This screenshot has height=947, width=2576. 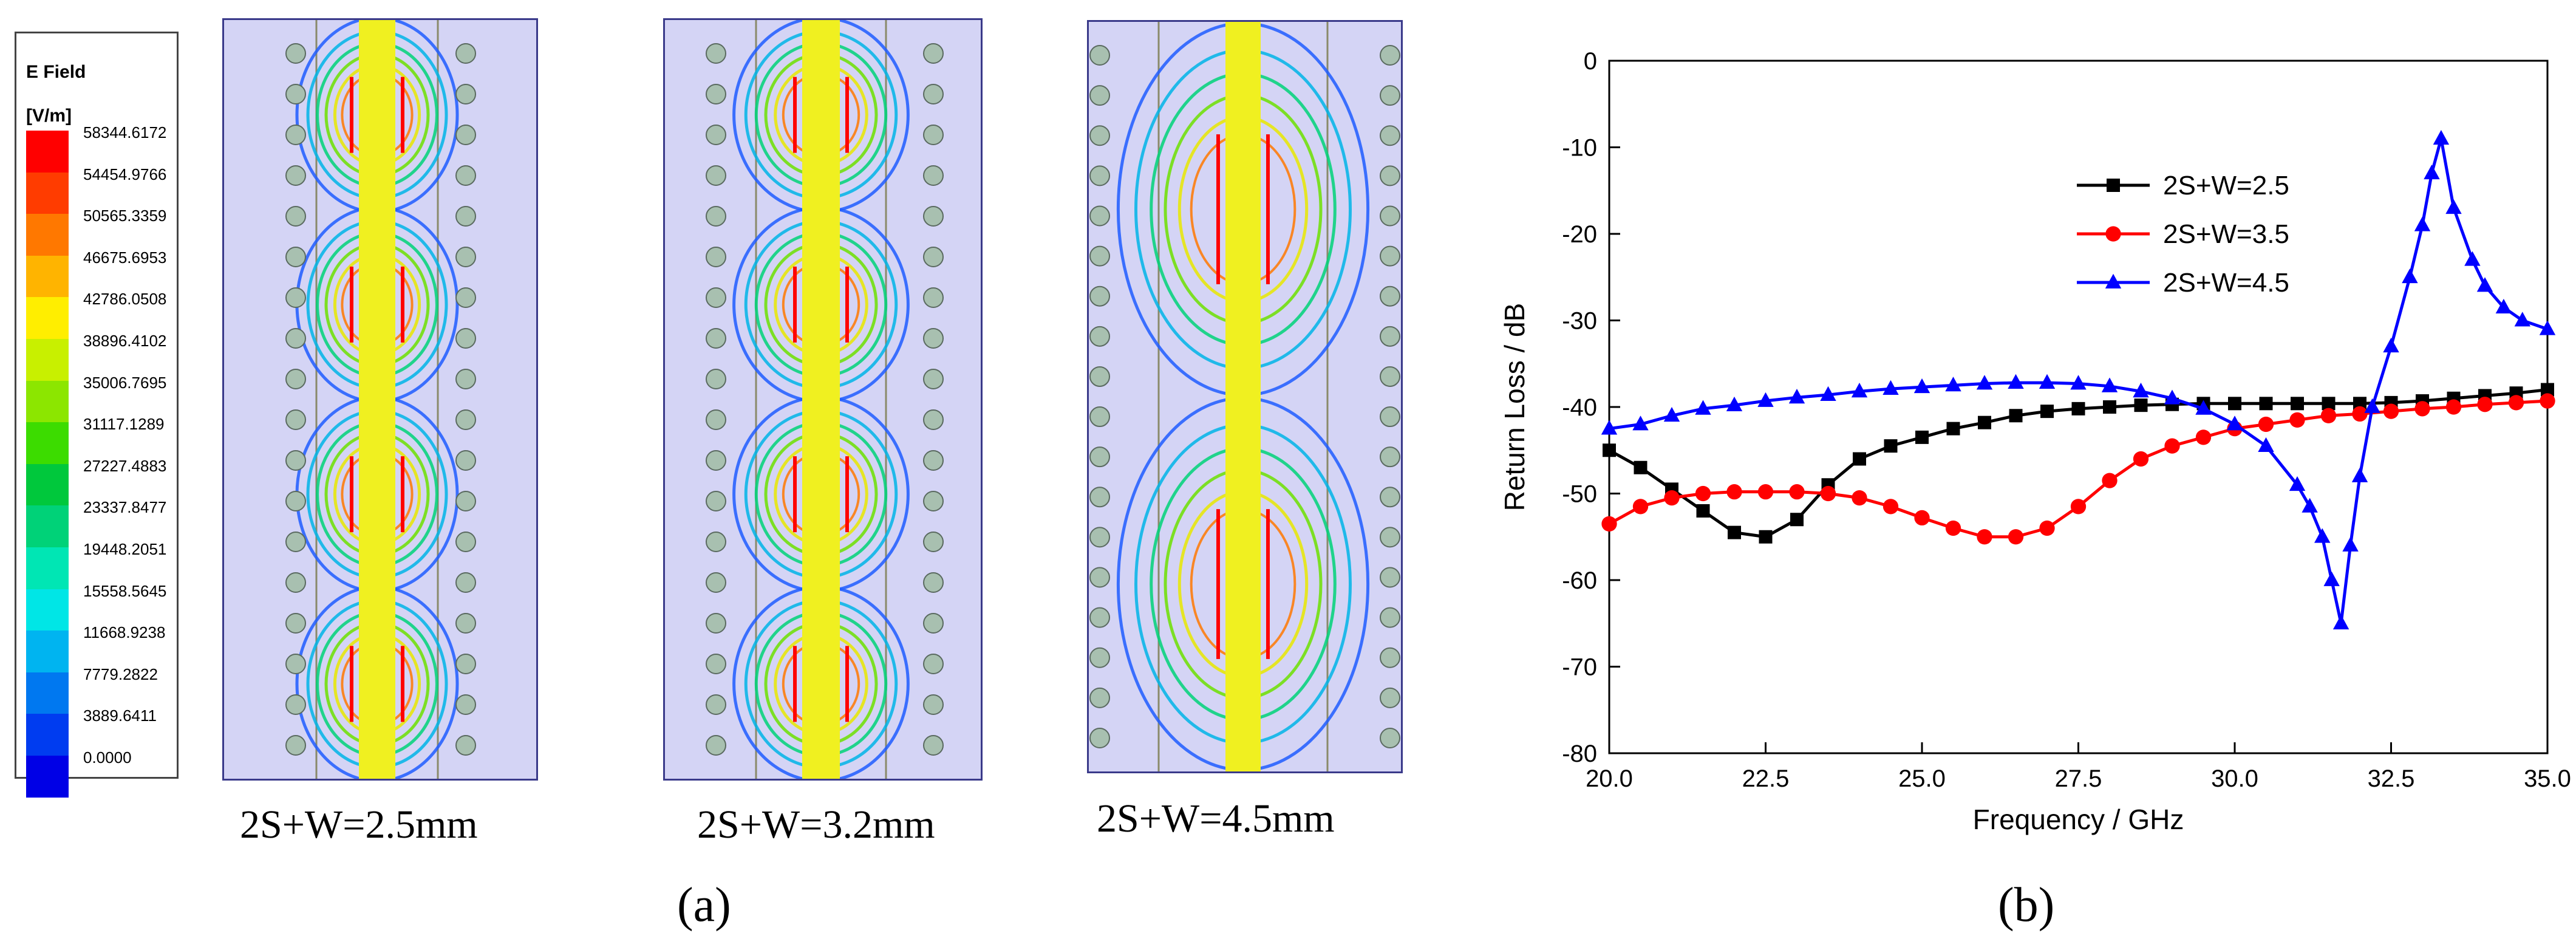 I want to click on y-tick-label: -70, so click(x=1580, y=667).